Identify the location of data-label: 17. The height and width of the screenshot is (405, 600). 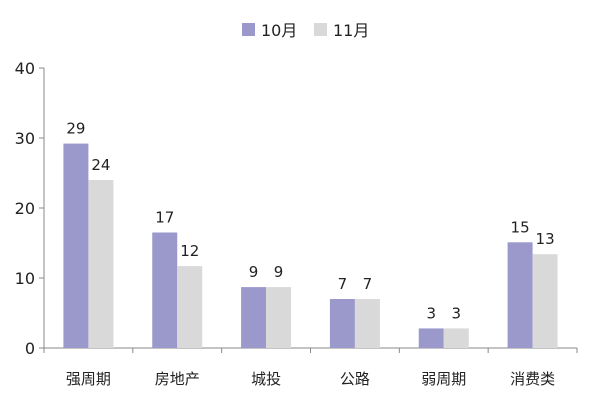
(164, 218).